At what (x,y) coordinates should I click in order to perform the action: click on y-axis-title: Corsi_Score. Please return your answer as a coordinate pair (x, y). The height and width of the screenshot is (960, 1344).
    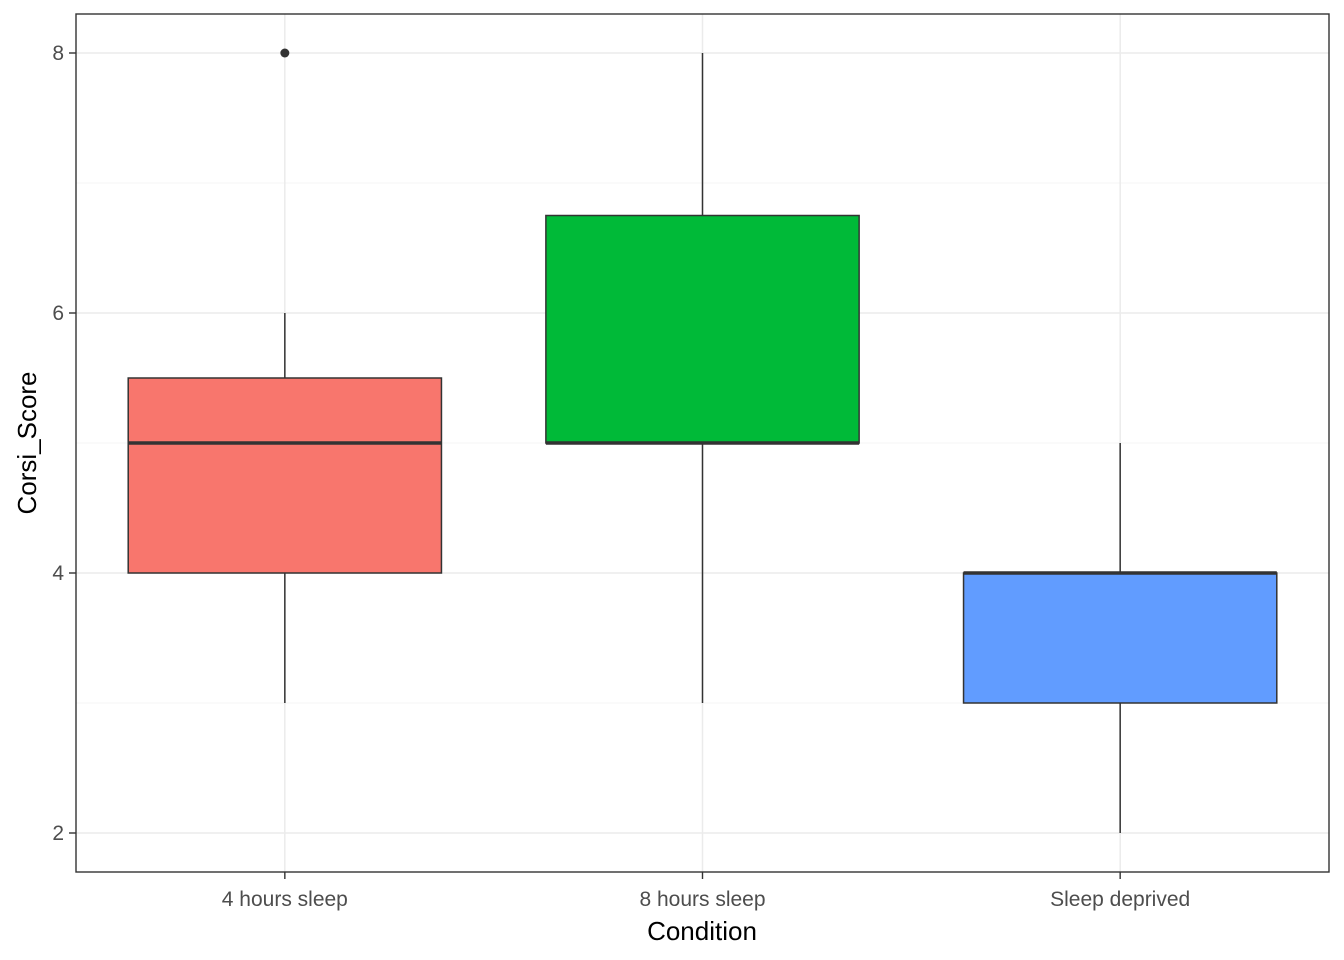
    Looking at the image, I should click on (27, 442).